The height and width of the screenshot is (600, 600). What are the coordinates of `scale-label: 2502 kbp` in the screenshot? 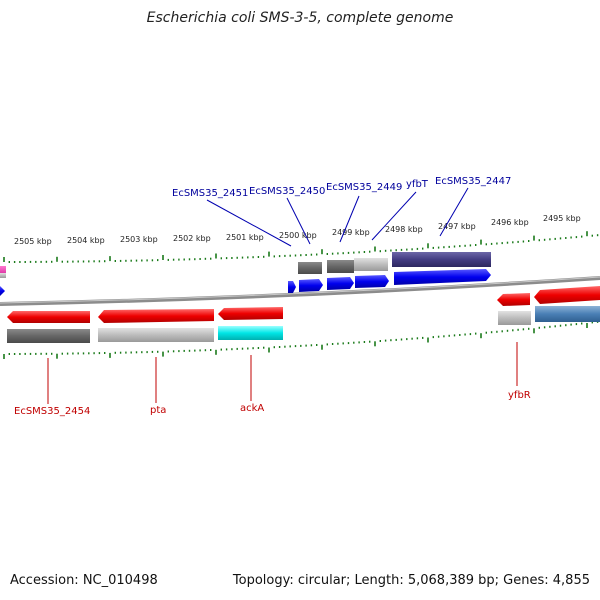 It's located at (192, 238).